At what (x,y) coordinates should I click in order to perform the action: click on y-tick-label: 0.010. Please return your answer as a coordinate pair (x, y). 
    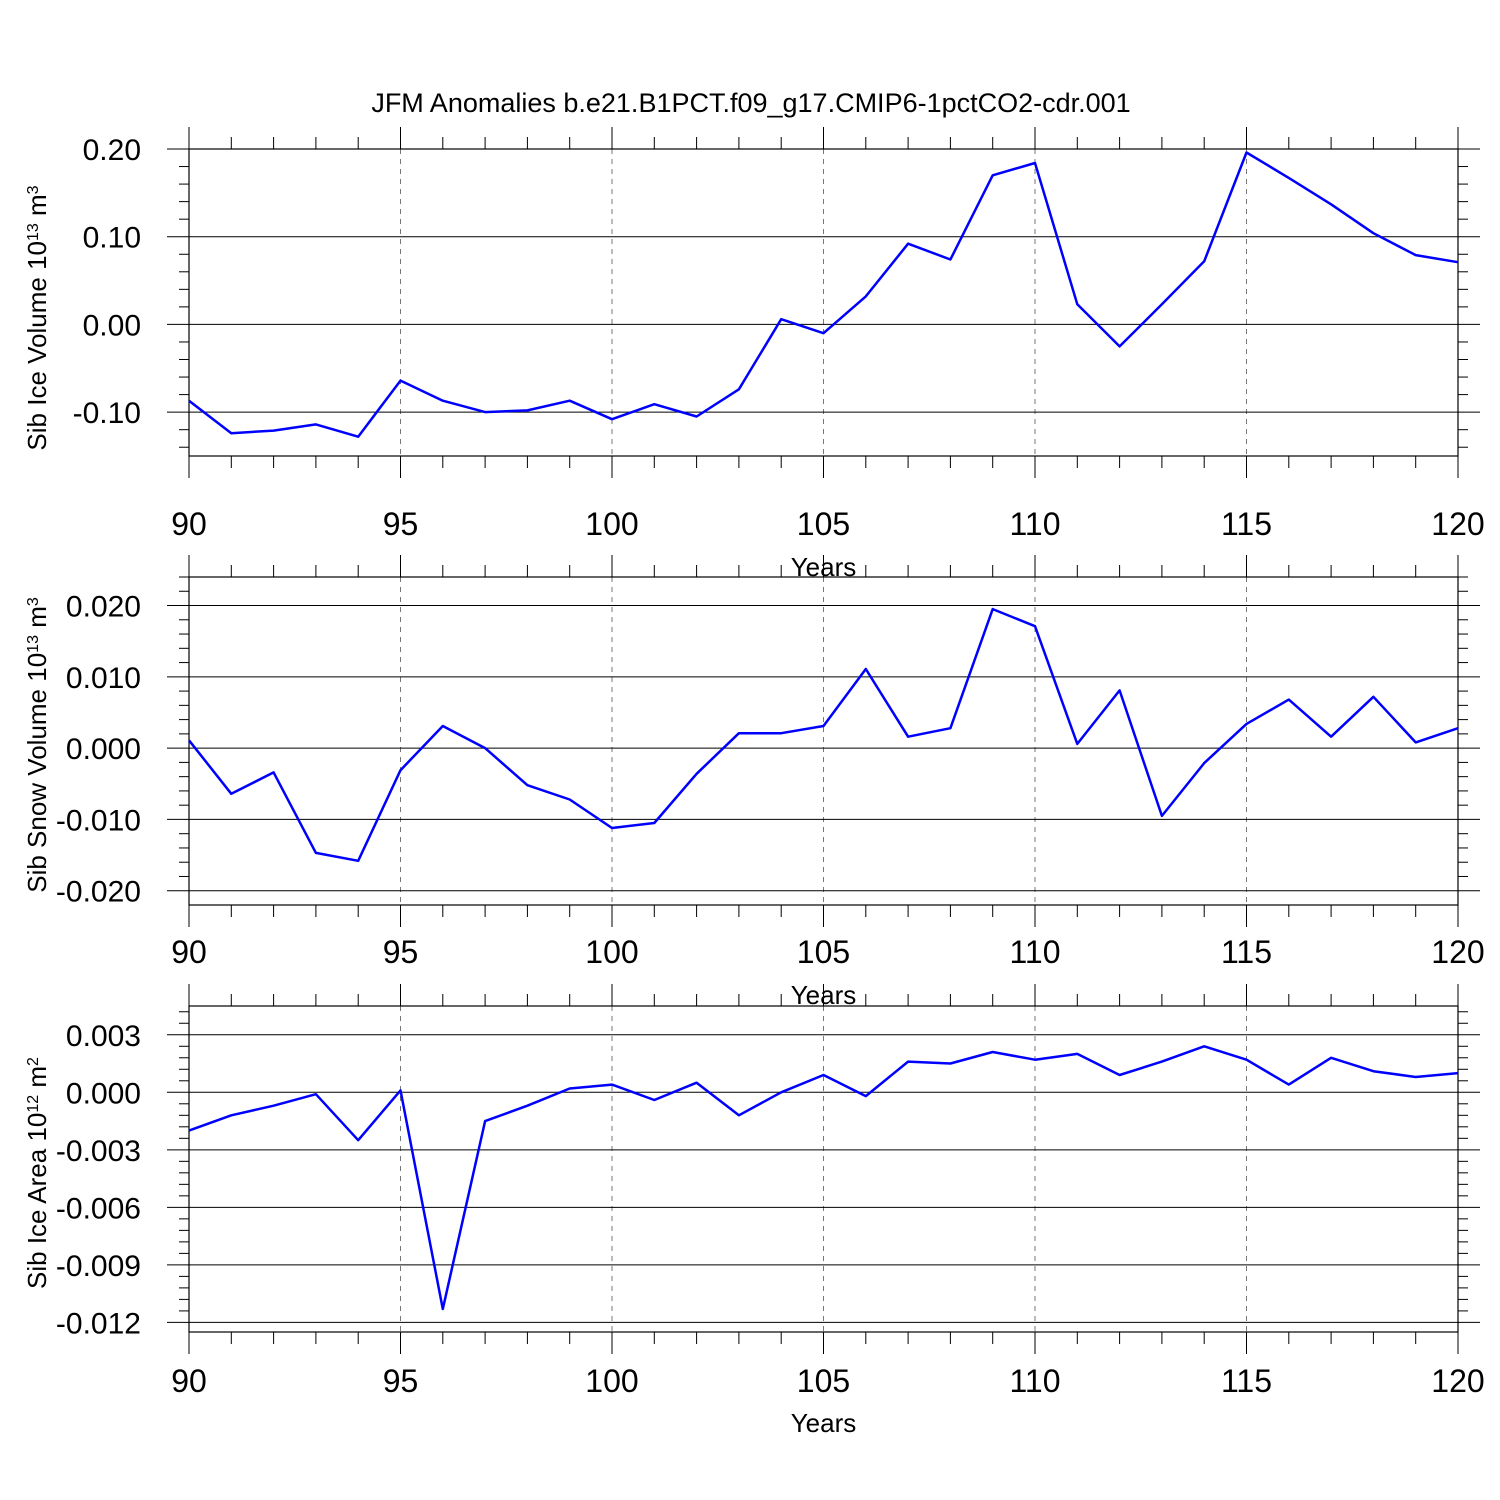
    Looking at the image, I should click on (103, 678).